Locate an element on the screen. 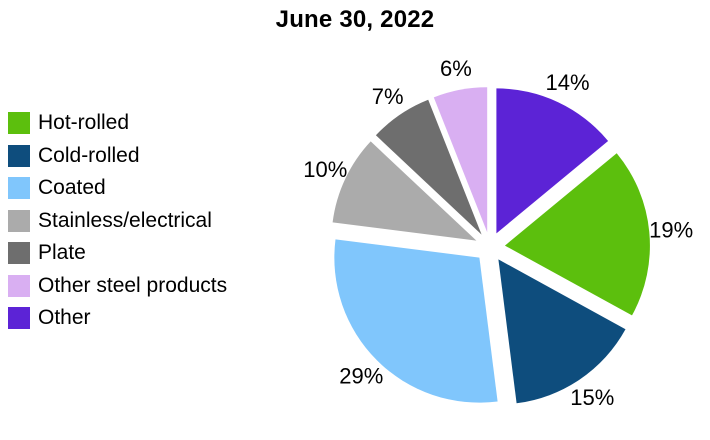 This screenshot has width=710, height=440. legend-item: Coated is located at coordinates (117, 188).